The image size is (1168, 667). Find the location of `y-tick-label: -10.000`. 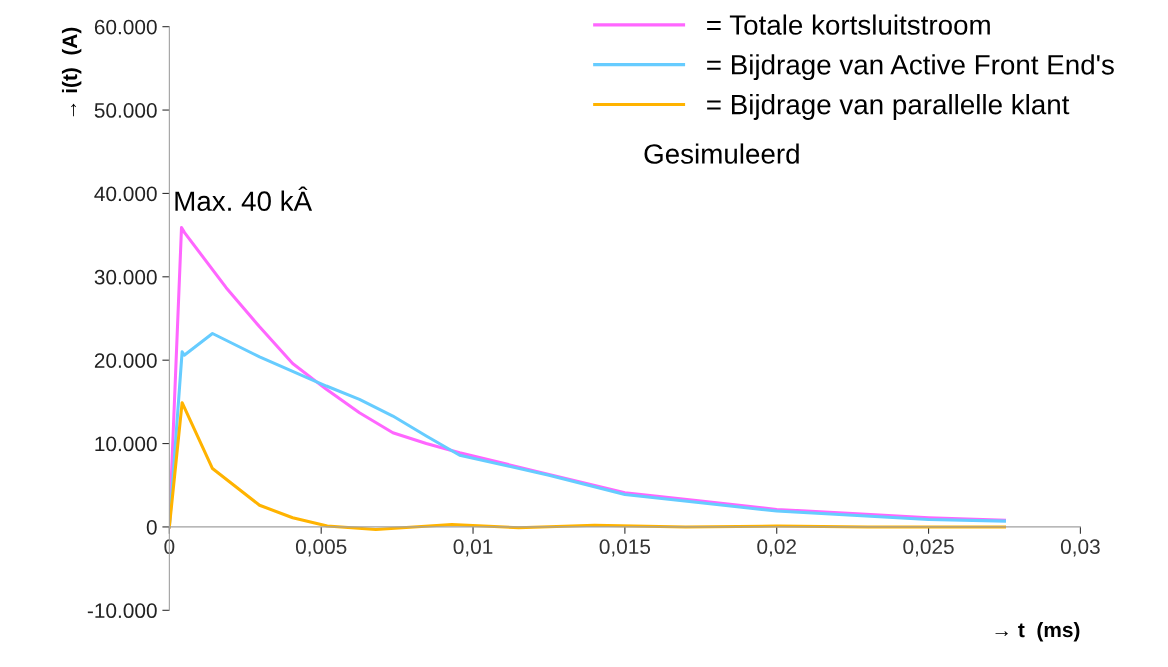

y-tick-label: -10.000 is located at coordinates (122, 611).